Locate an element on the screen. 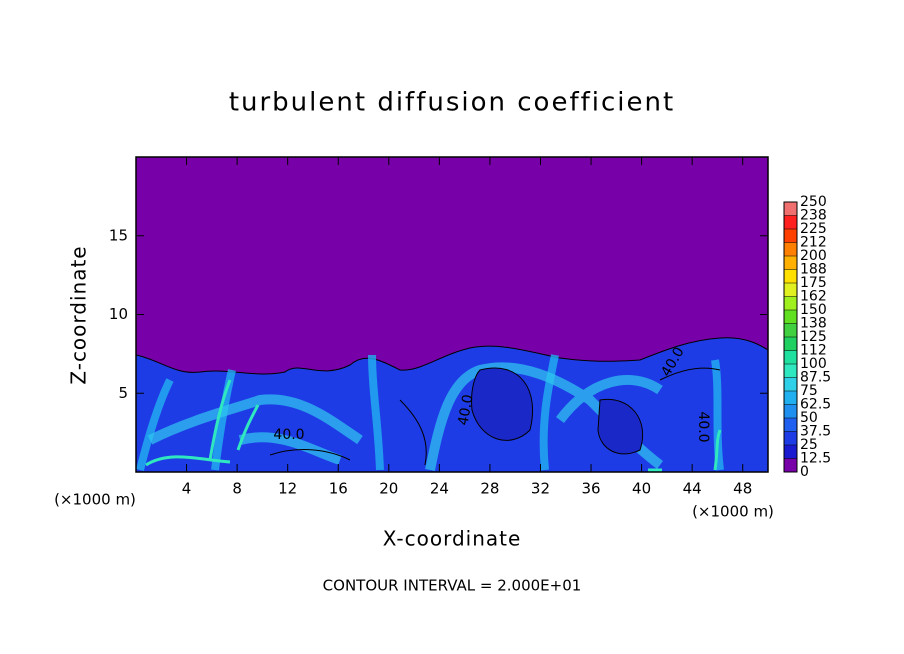 This screenshot has height=654, width=904. y-axis-label: Z-coordinate is located at coordinates (79, 314).